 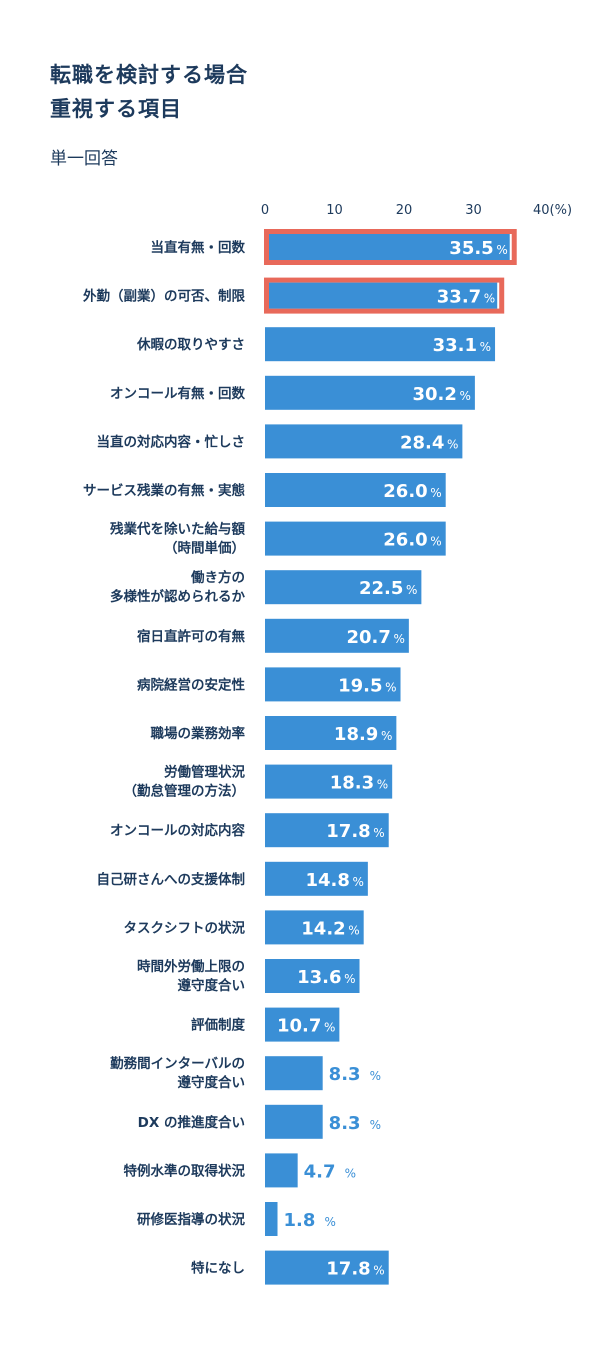 What do you see at coordinates (116, 109) in the screenshot?
I see `chart-title-line-2: 重視する項目` at bounding box center [116, 109].